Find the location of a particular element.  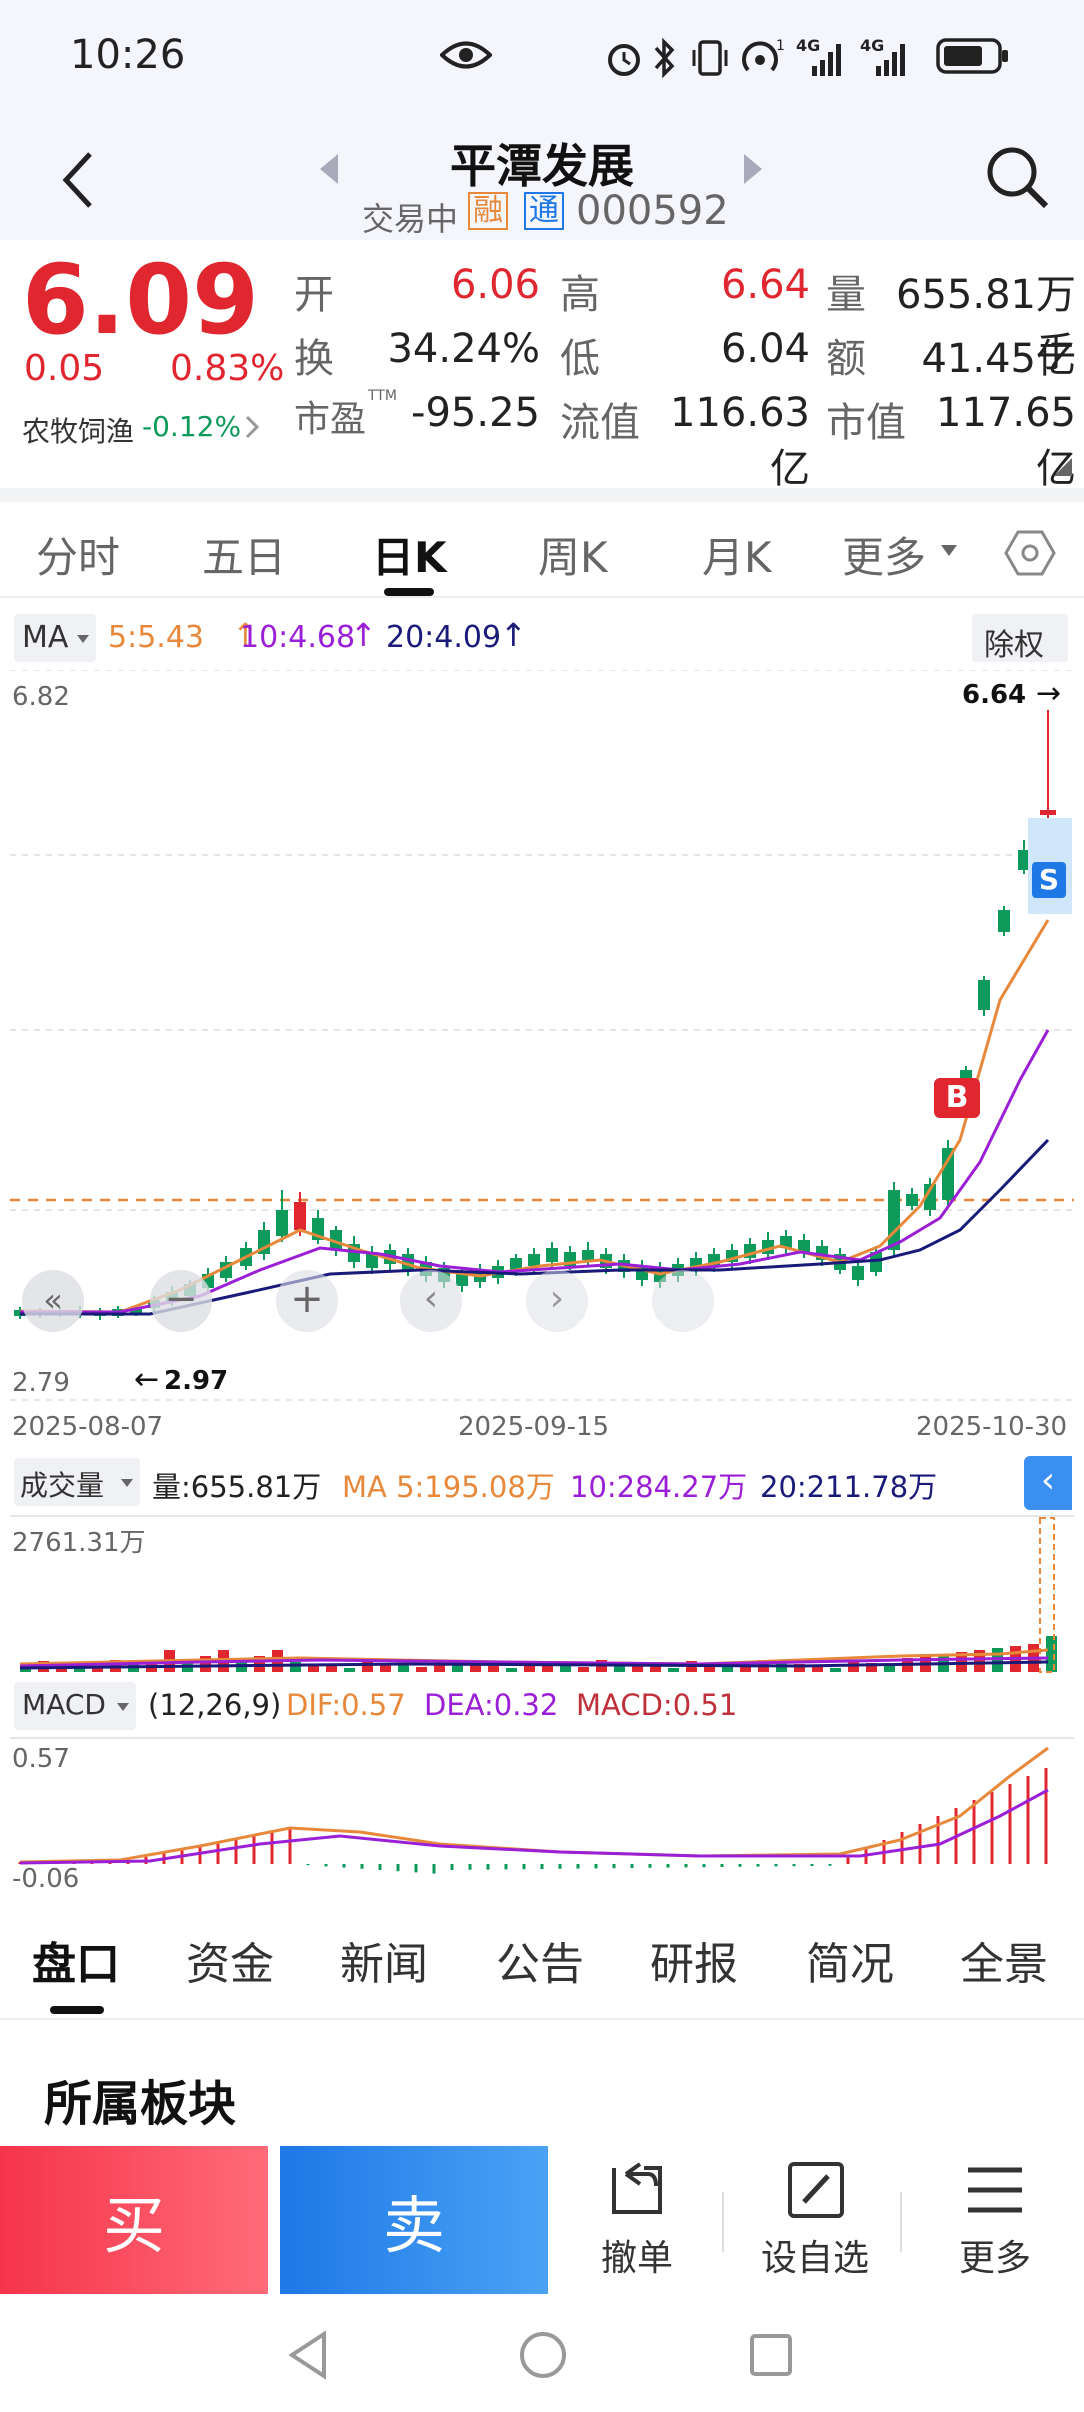

sector-name: 农牧饲渔 is located at coordinates (78, 431).